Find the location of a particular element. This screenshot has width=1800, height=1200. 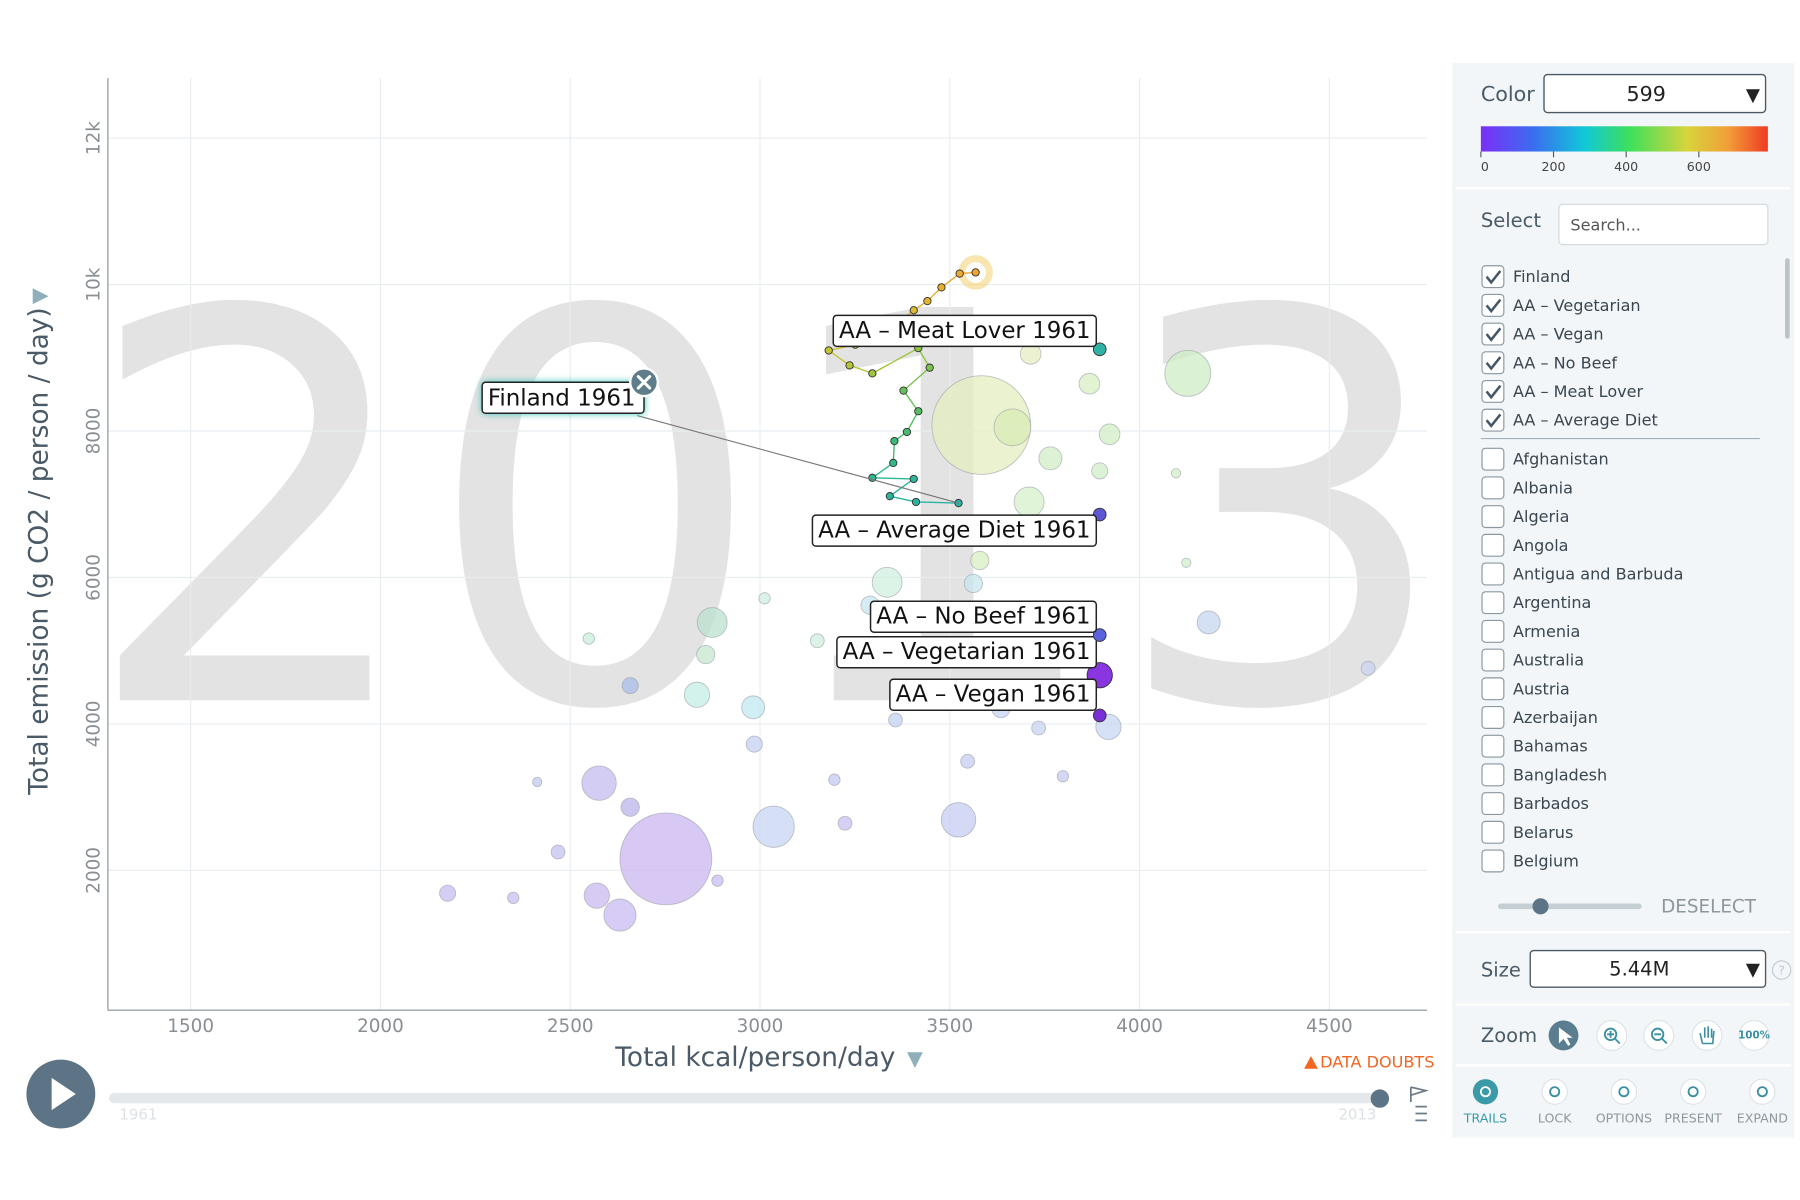

list-item-label: Antigua and Barbuda is located at coordinates (1598, 573).